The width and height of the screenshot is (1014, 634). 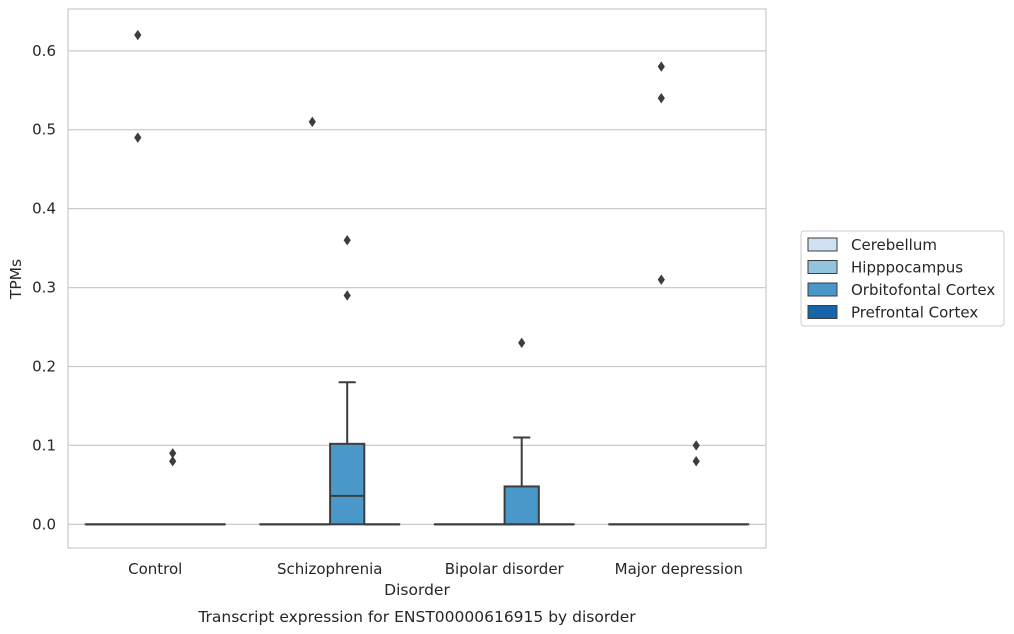 I want to click on legend-label: Prefrontal Cortex, so click(x=914, y=313).